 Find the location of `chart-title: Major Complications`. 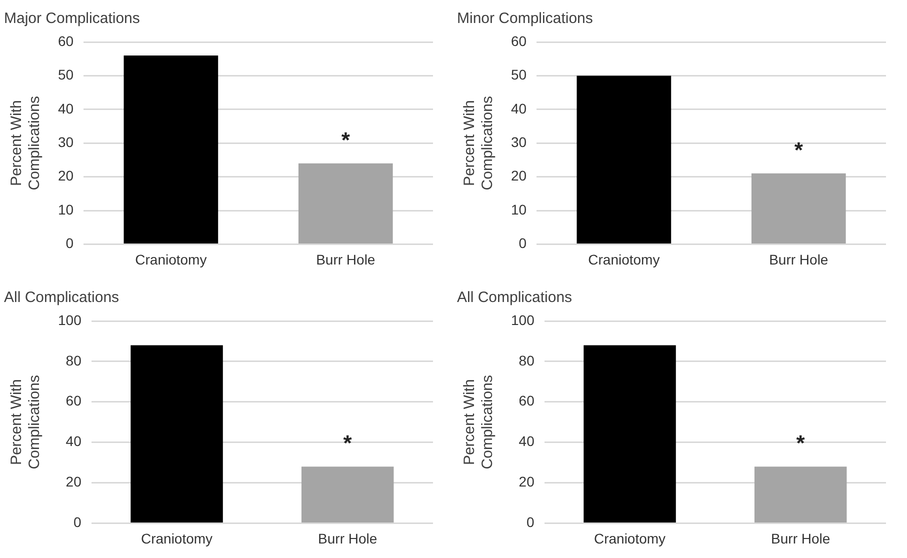

chart-title: Major Complications is located at coordinates (72, 19).